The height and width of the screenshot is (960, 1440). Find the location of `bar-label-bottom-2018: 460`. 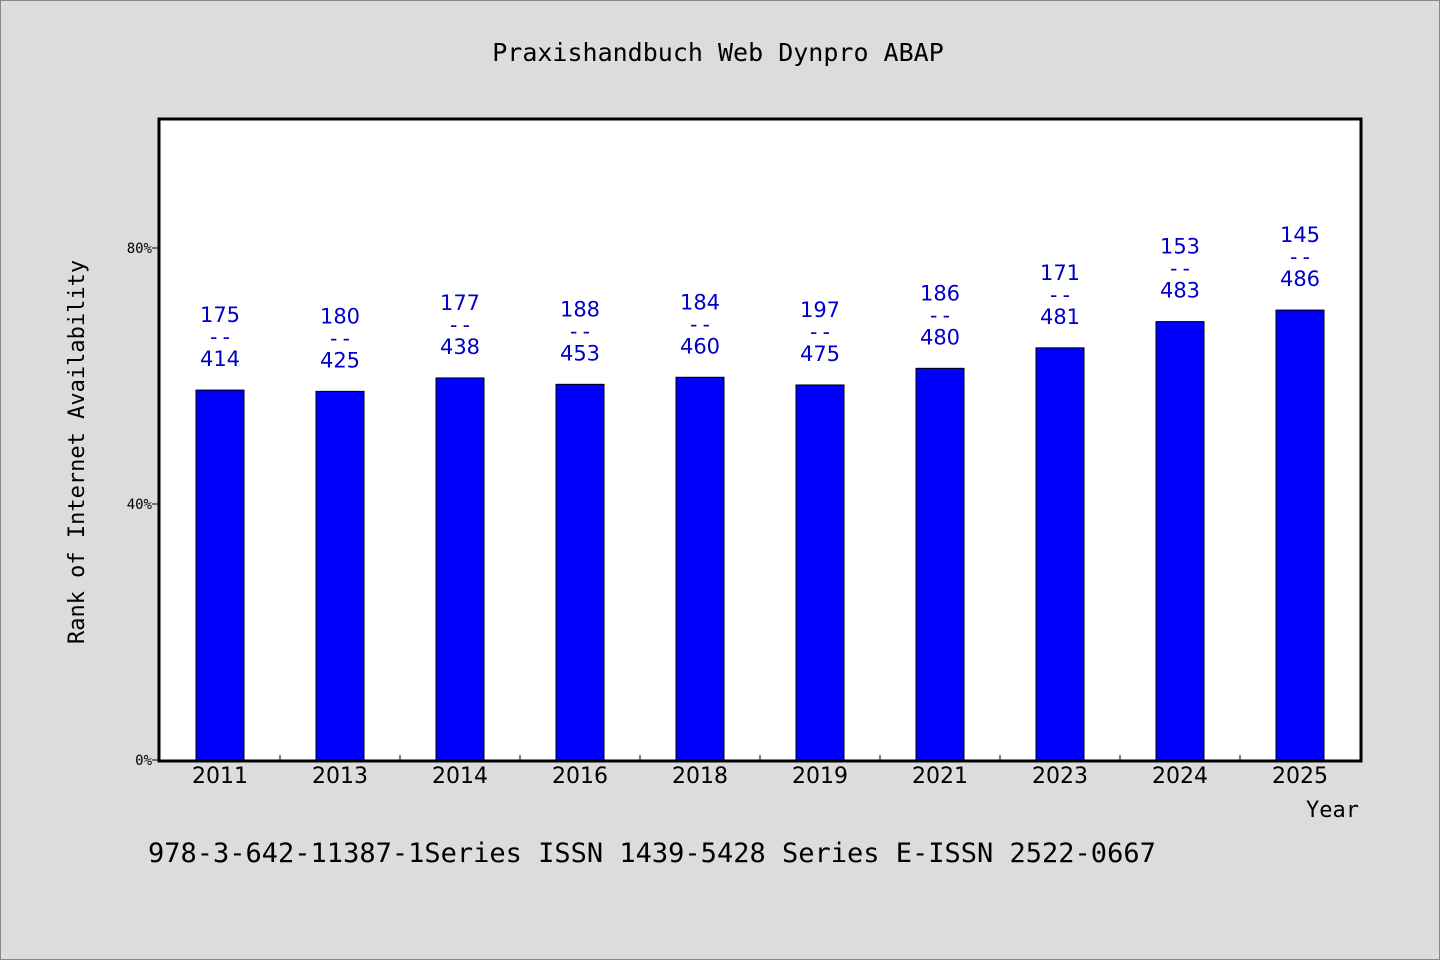

bar-label-bottom-2018: 460 is located at coordinates (700, 346).